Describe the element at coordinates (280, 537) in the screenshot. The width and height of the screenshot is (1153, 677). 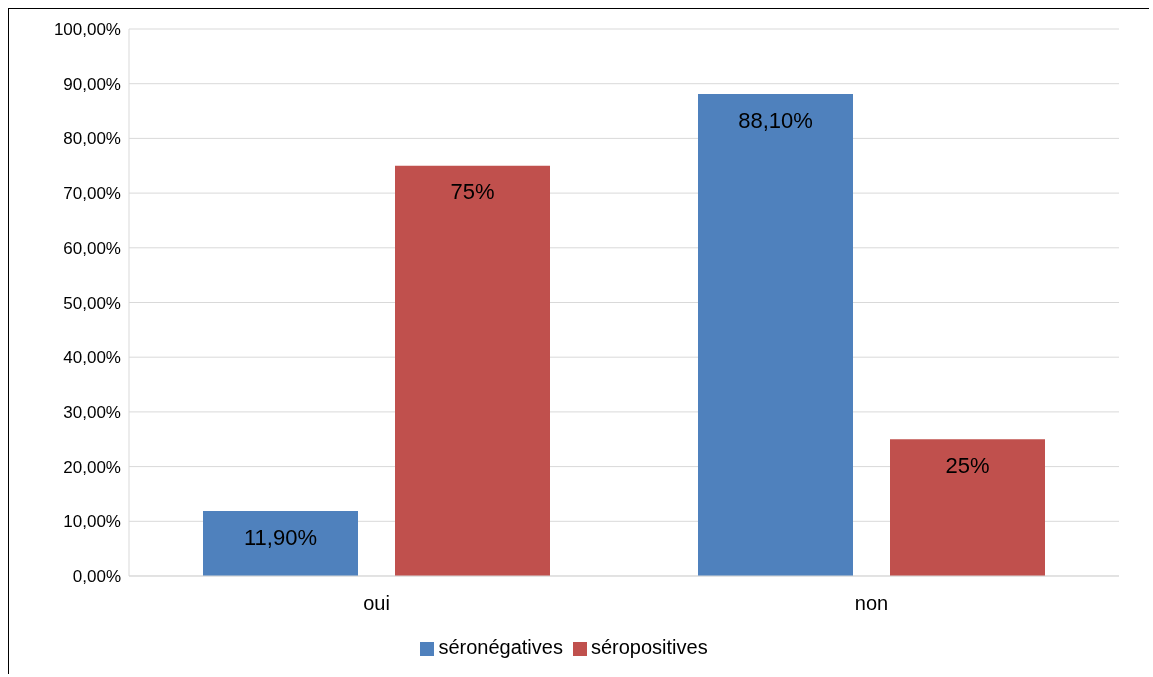
I see `data-label: 11,90%` at that location.